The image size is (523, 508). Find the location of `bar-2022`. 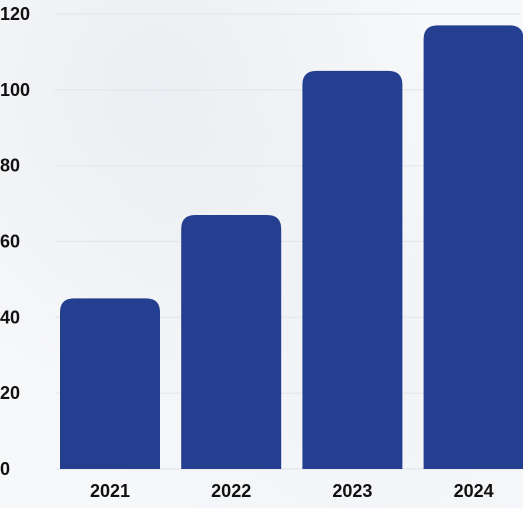

bar-2022 is located at coordinates (231, 341).